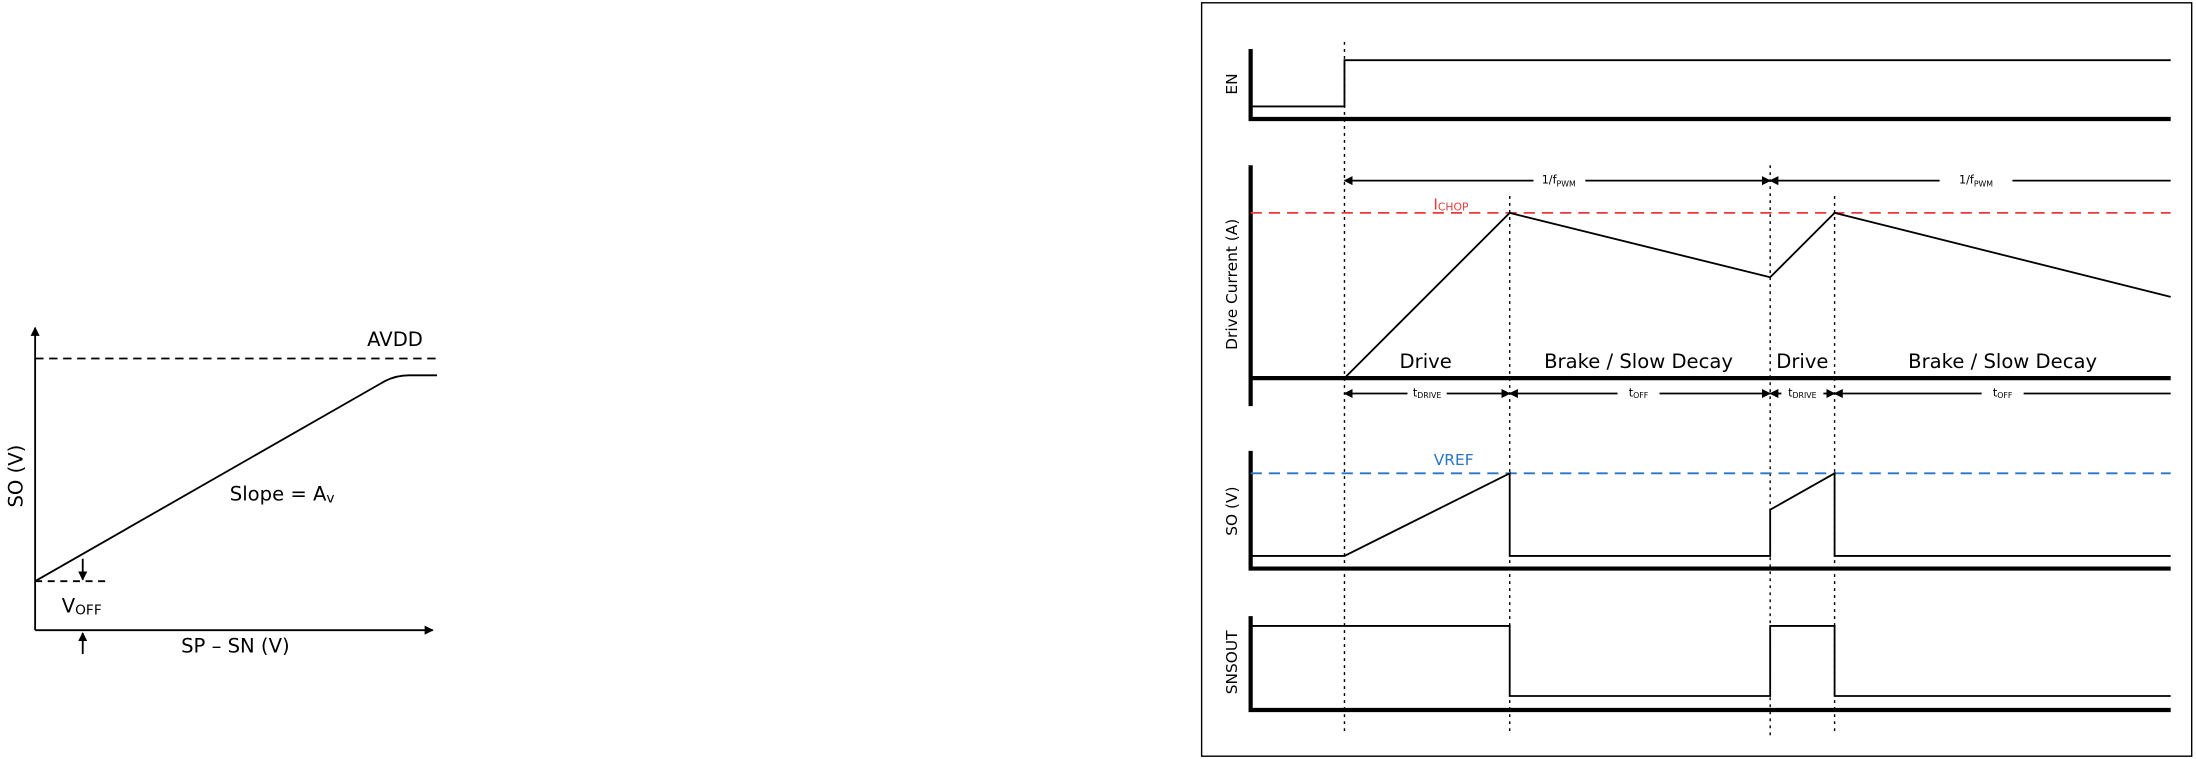  I want to click on so-axis, so click(1709, 510).